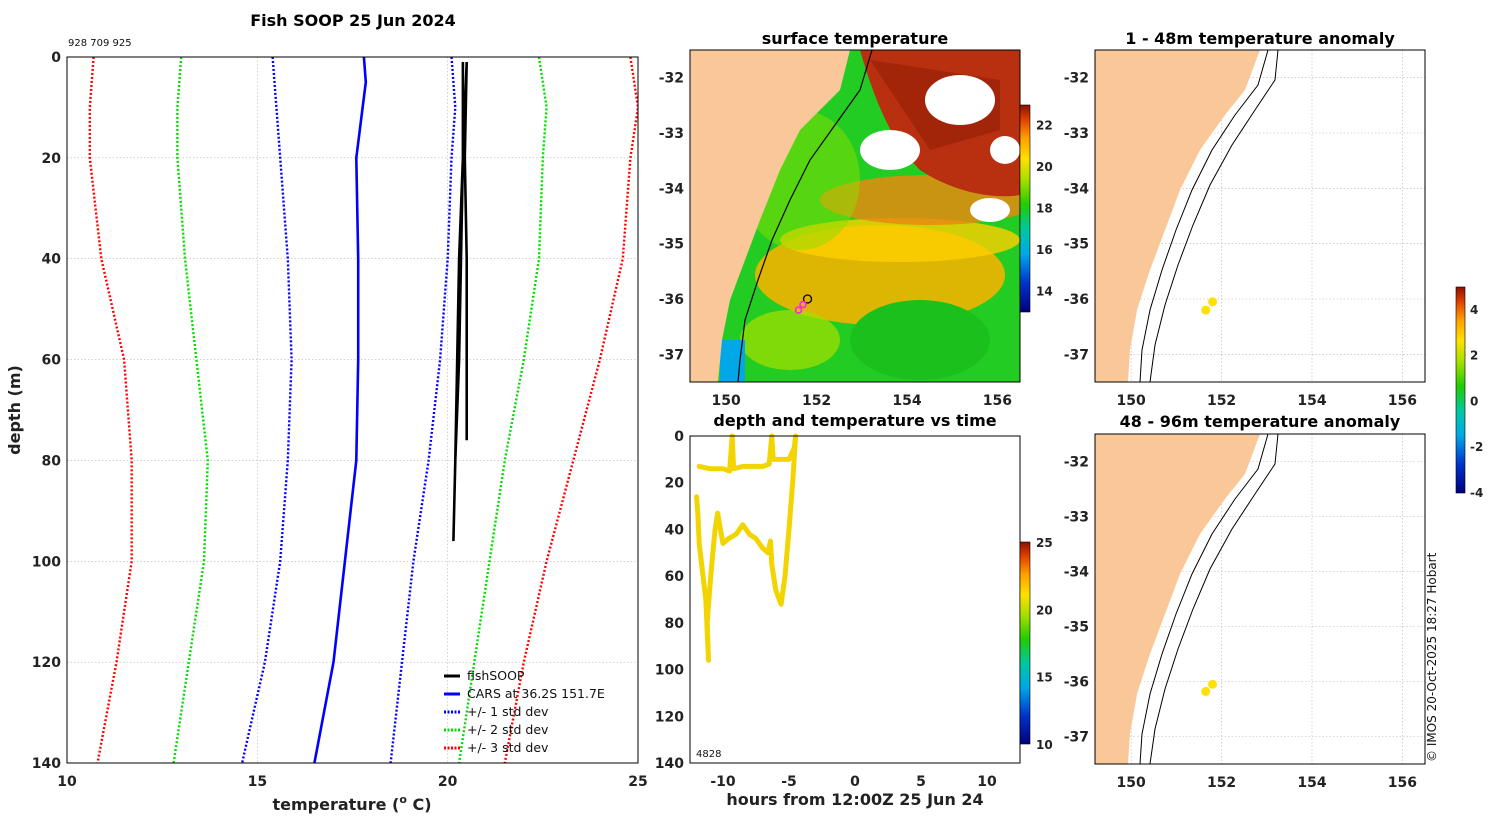 This screenshot has width=1500, height=820. I want to click on anomaly-48-96-title: 48 - 96m temperature anomaly, so click(1260, 421).